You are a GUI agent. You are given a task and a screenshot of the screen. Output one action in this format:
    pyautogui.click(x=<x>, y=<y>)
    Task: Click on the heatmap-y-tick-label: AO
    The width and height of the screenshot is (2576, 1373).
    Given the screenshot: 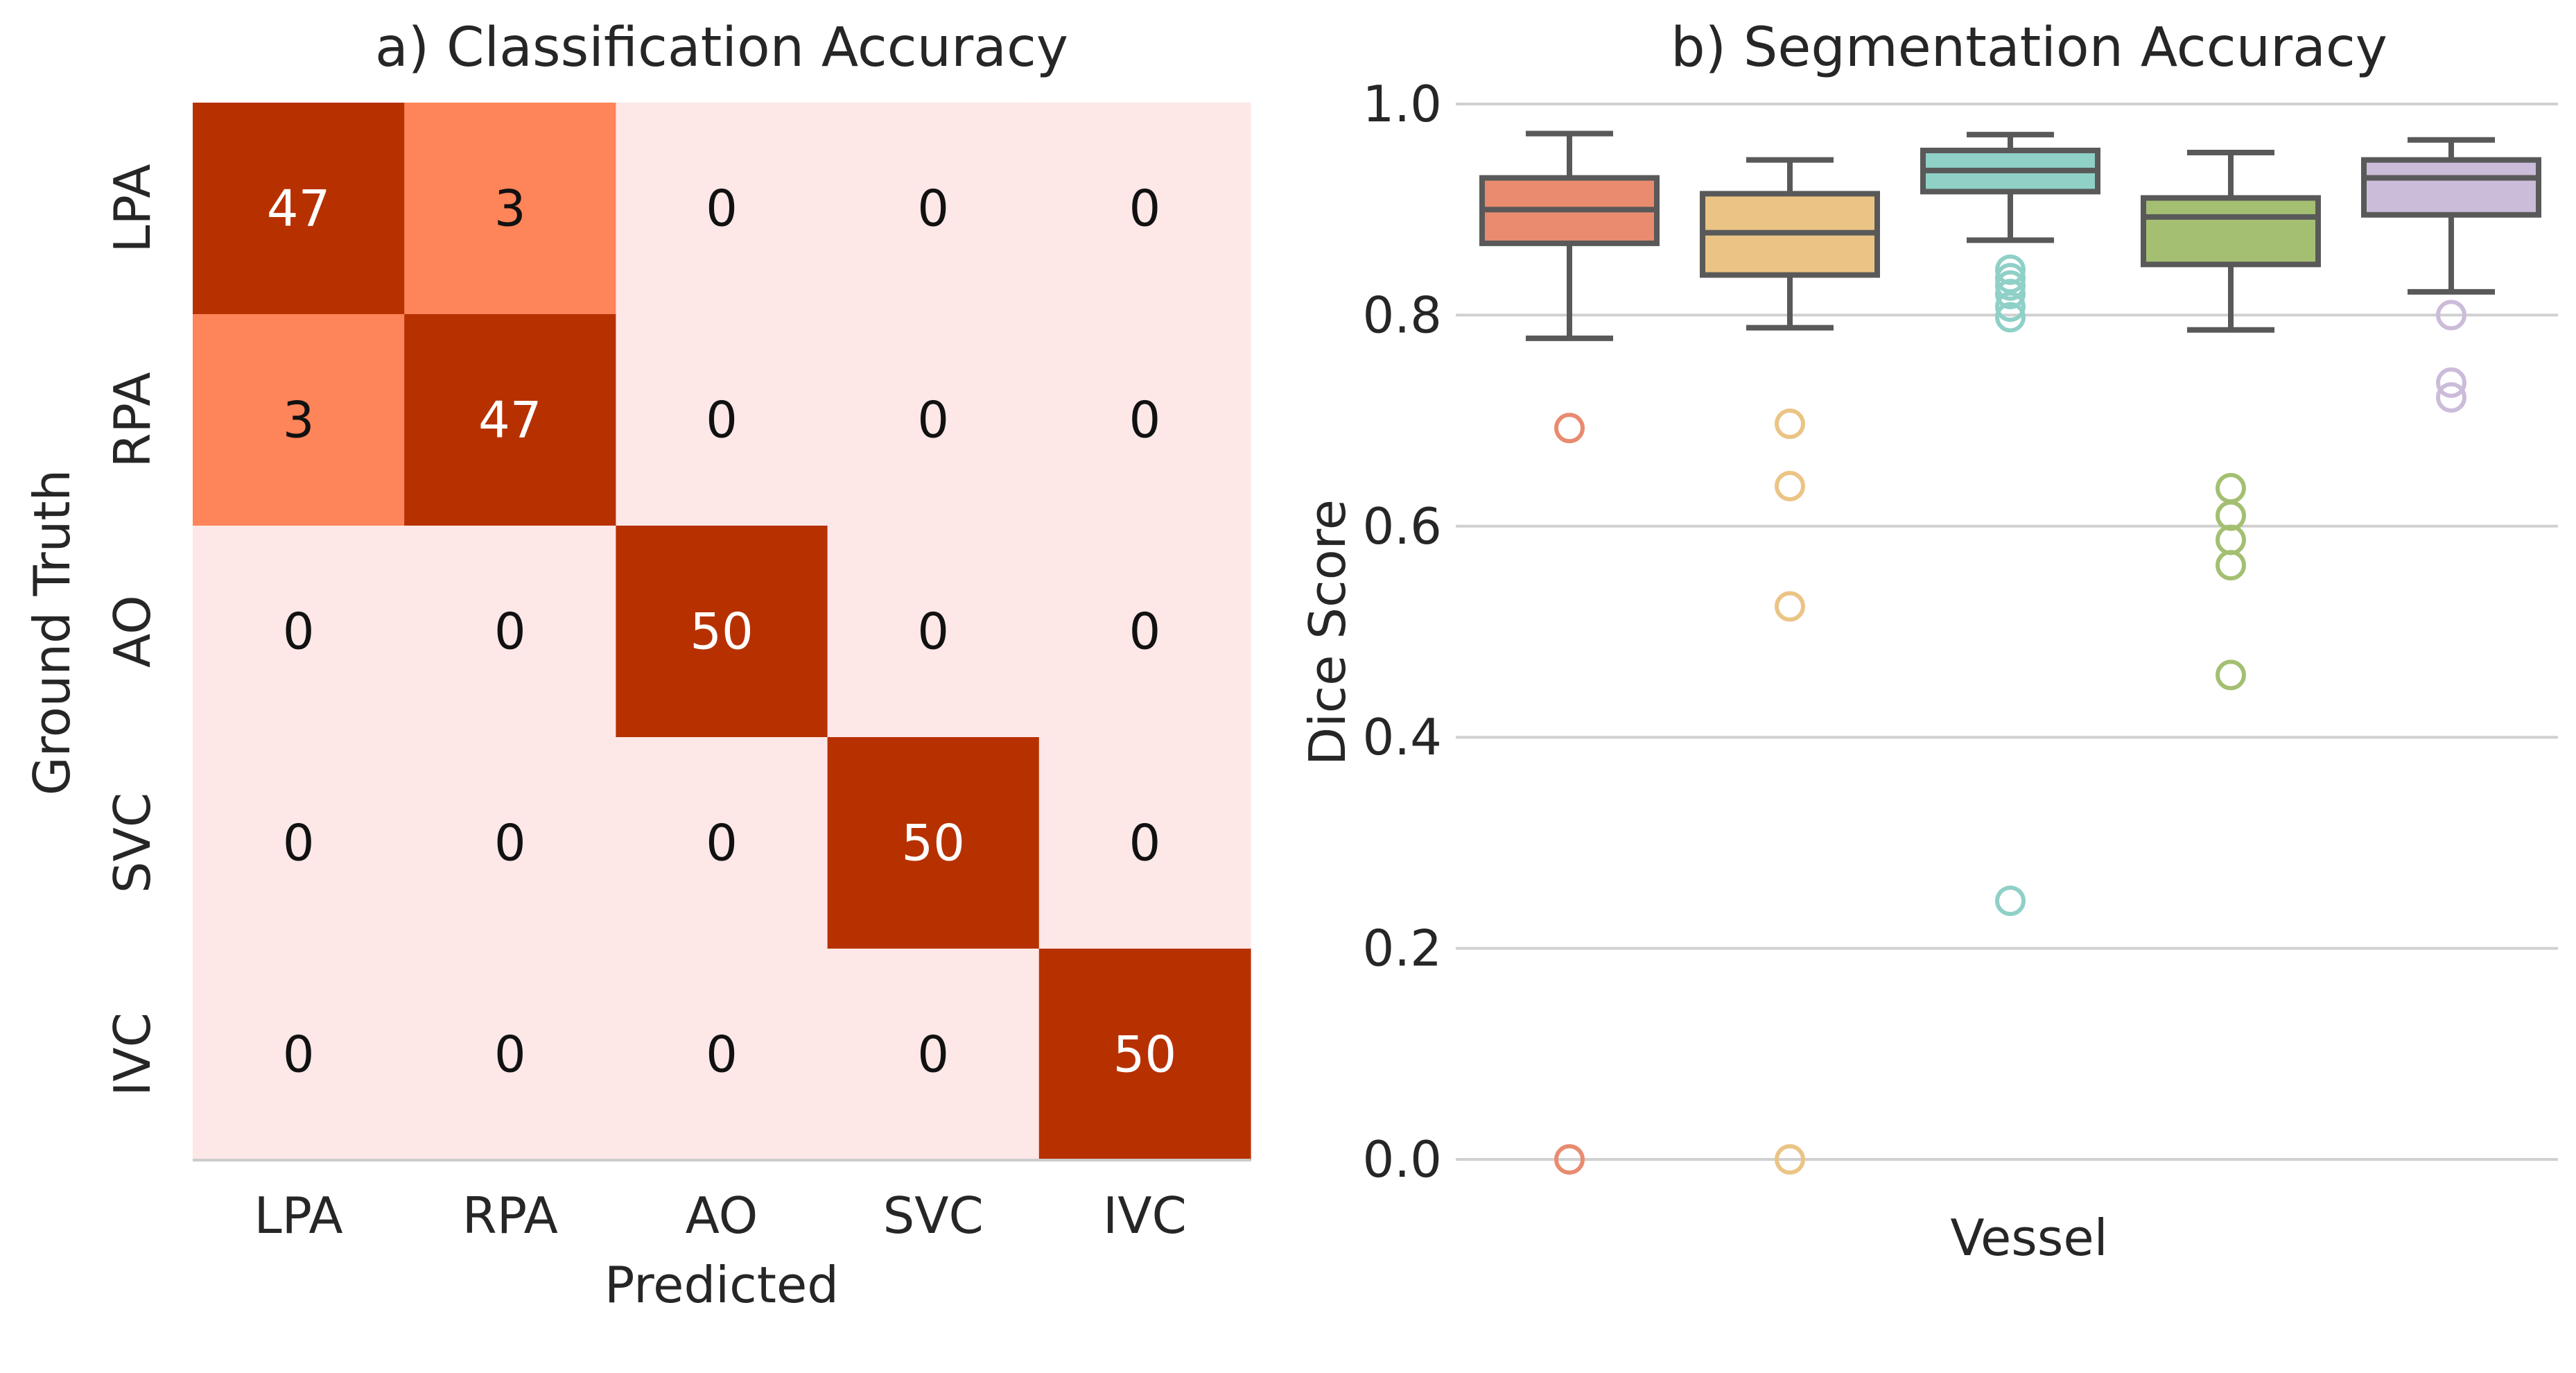 What is the action you would take?
    pyautogui.click(x=132, y=631)
    